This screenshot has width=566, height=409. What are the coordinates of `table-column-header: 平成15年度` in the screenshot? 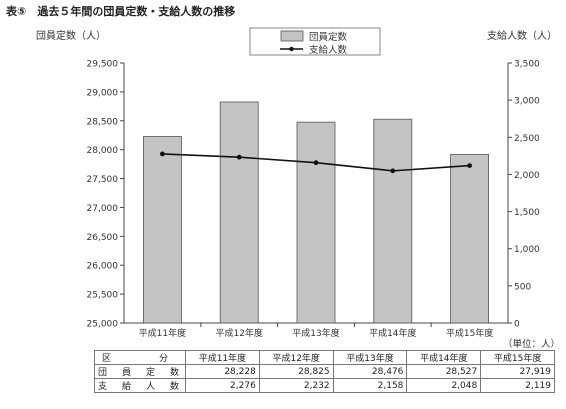 It's located at (517, 357).